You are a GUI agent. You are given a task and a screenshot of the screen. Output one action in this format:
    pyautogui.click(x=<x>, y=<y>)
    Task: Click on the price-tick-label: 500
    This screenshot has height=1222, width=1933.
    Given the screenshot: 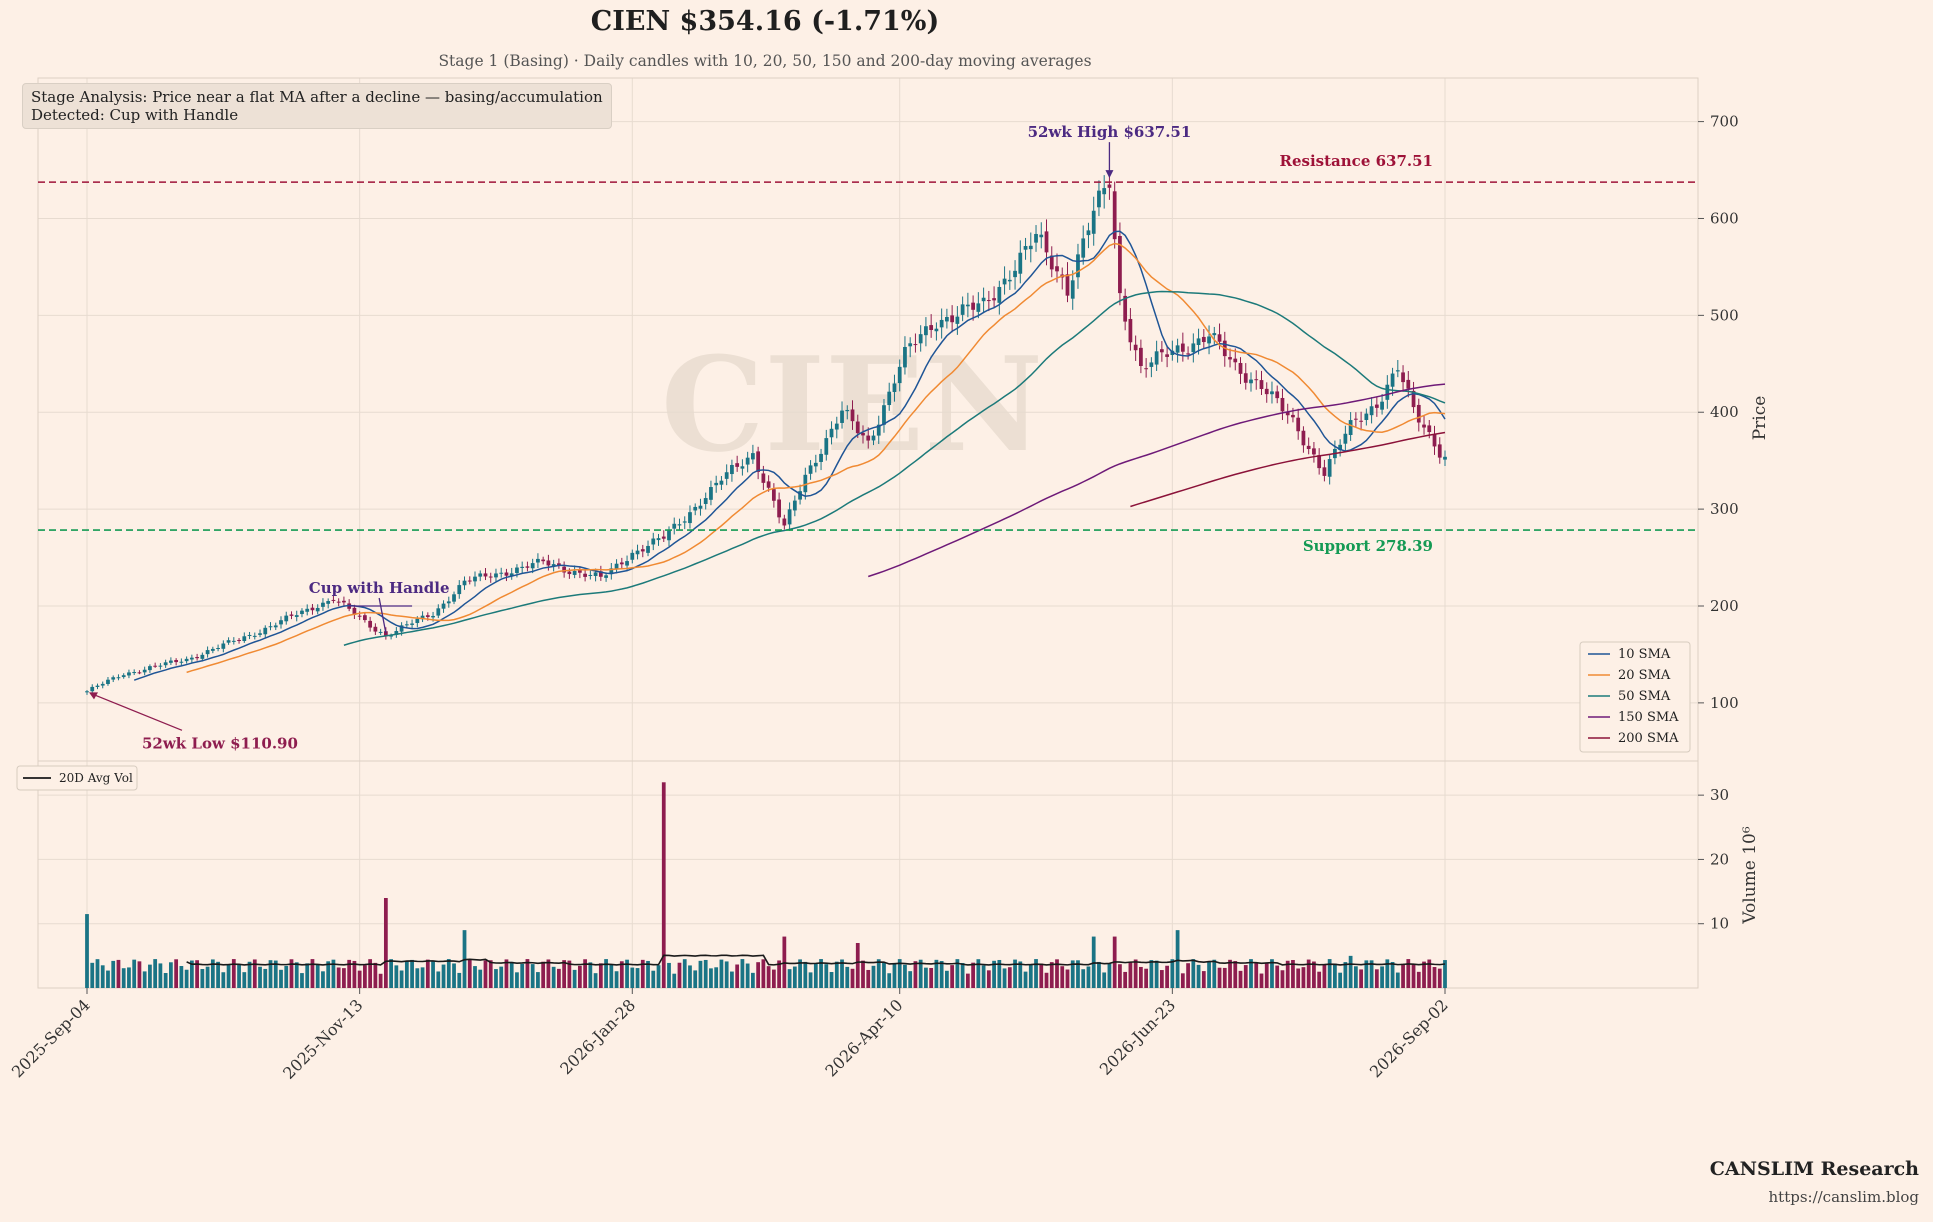 What is the action you would take?
    pyautogui.click(x=1724, y=315)
    